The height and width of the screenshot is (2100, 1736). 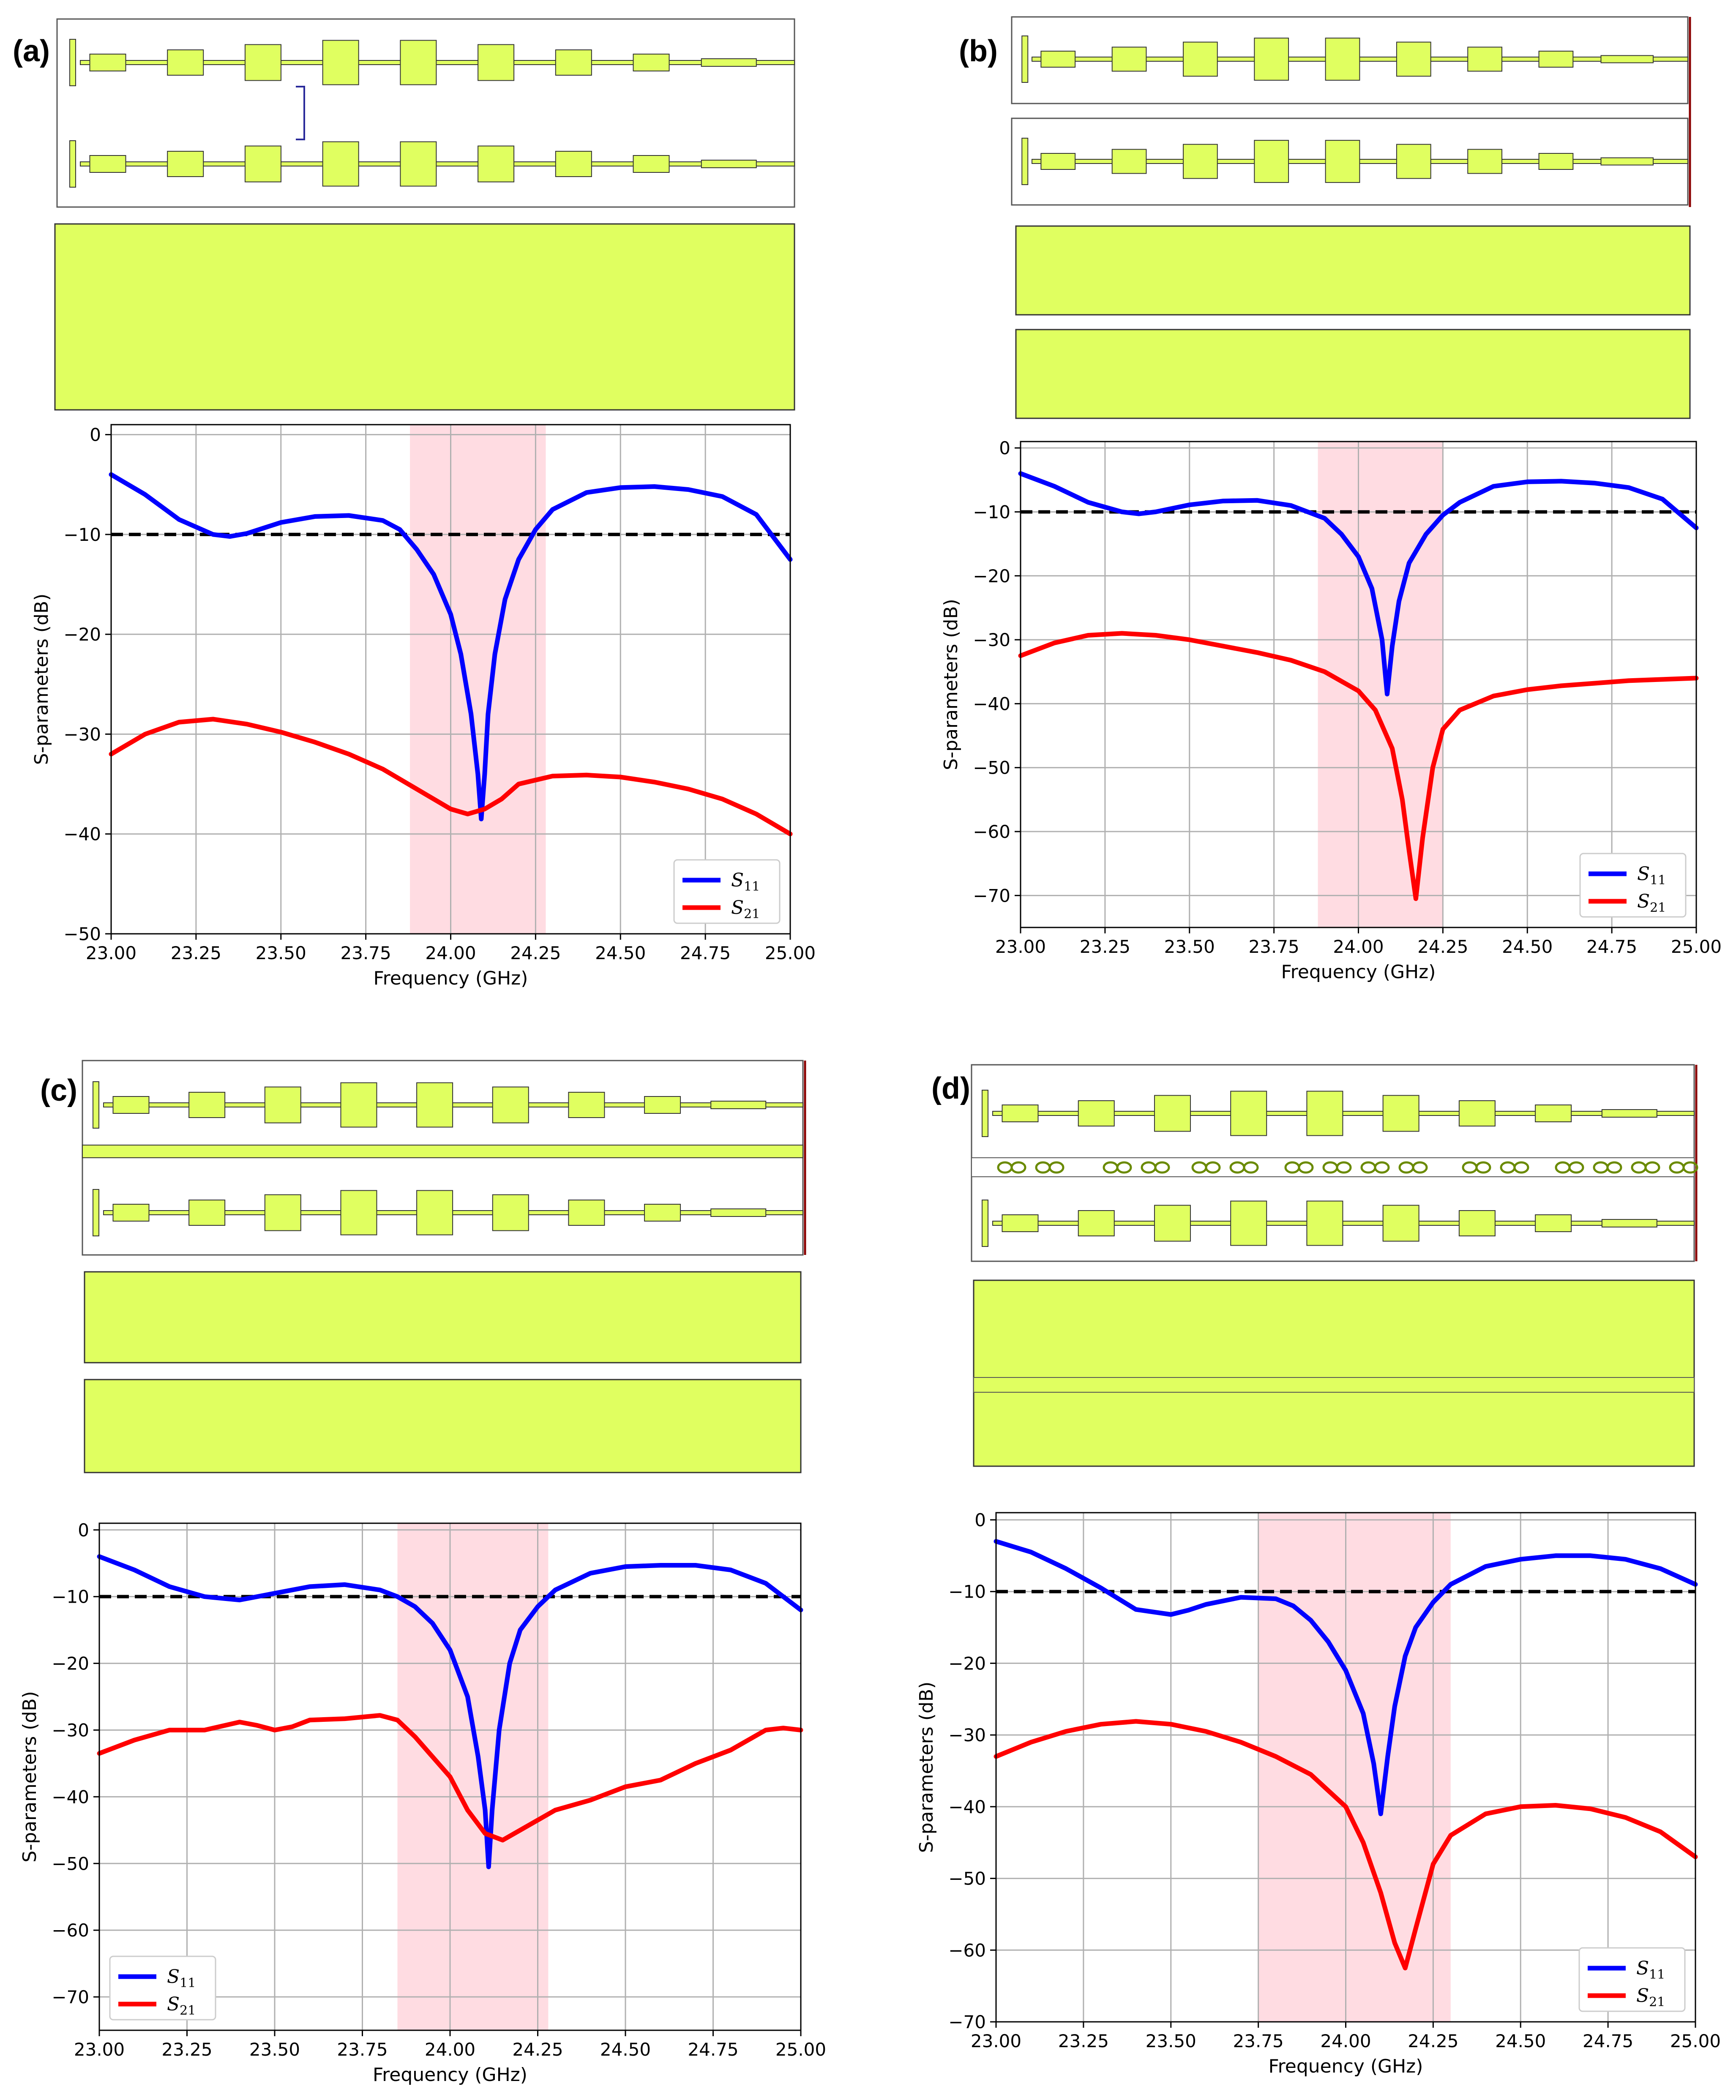 What do you see at coordinates (1334, 1385) in the screenshot?
I see `ground-slot` at bounding box center [1334, 1385].